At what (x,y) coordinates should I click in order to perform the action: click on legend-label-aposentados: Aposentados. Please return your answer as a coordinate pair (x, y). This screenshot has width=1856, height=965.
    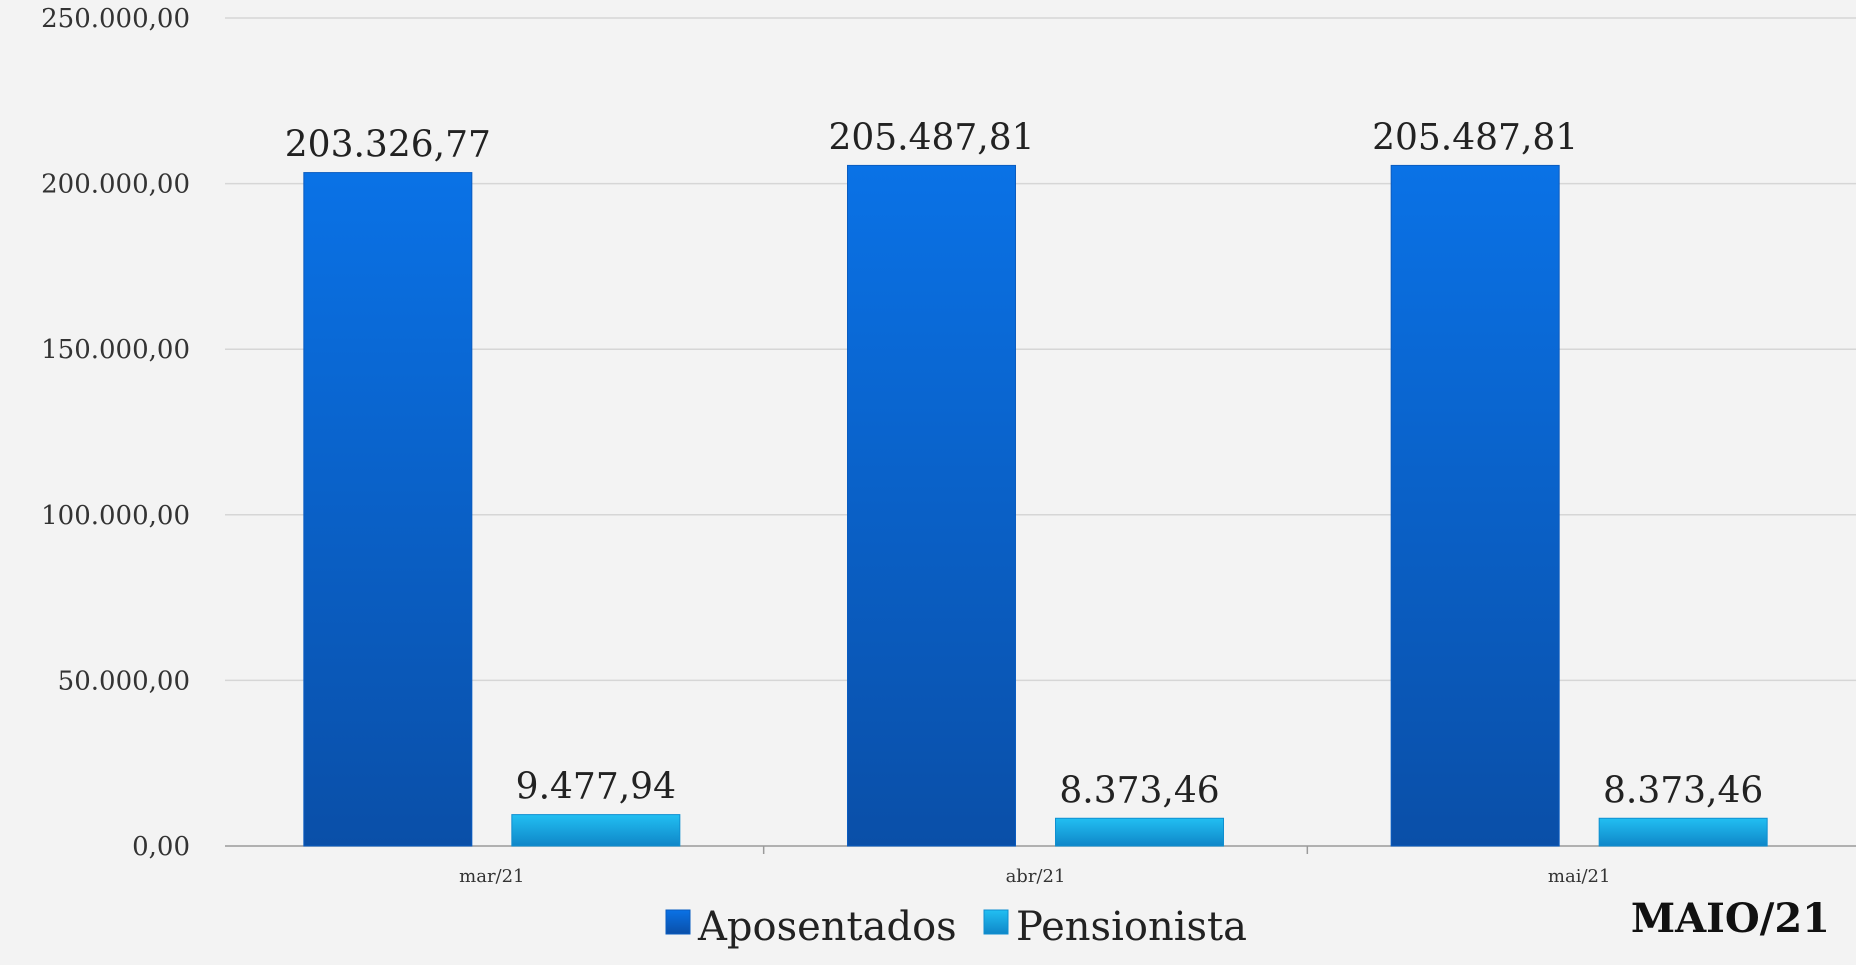
    Looking at the image, I should click on (827, 927).